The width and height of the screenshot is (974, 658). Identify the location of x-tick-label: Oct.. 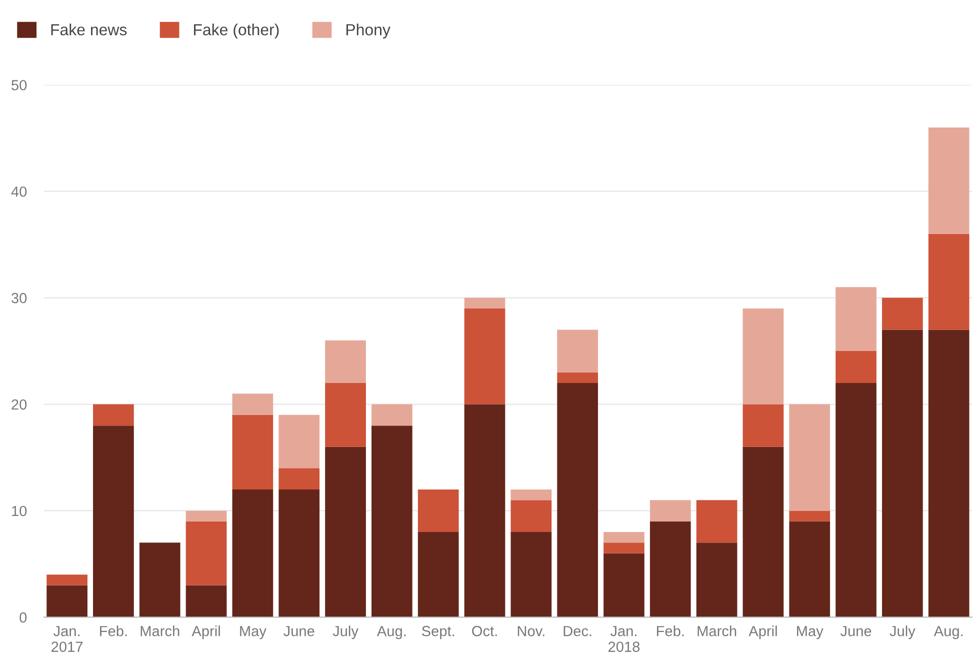
(484, 631).